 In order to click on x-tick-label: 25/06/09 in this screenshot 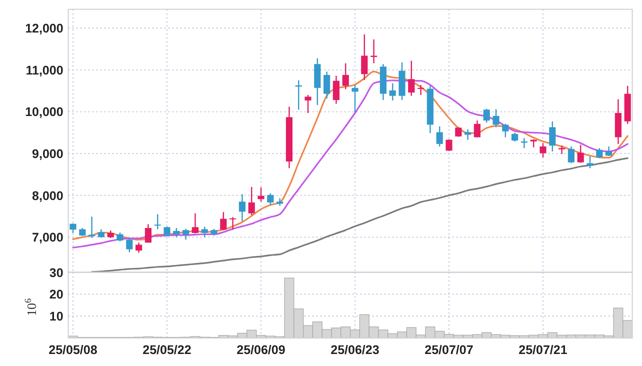, I will do `click(261, 350)`.